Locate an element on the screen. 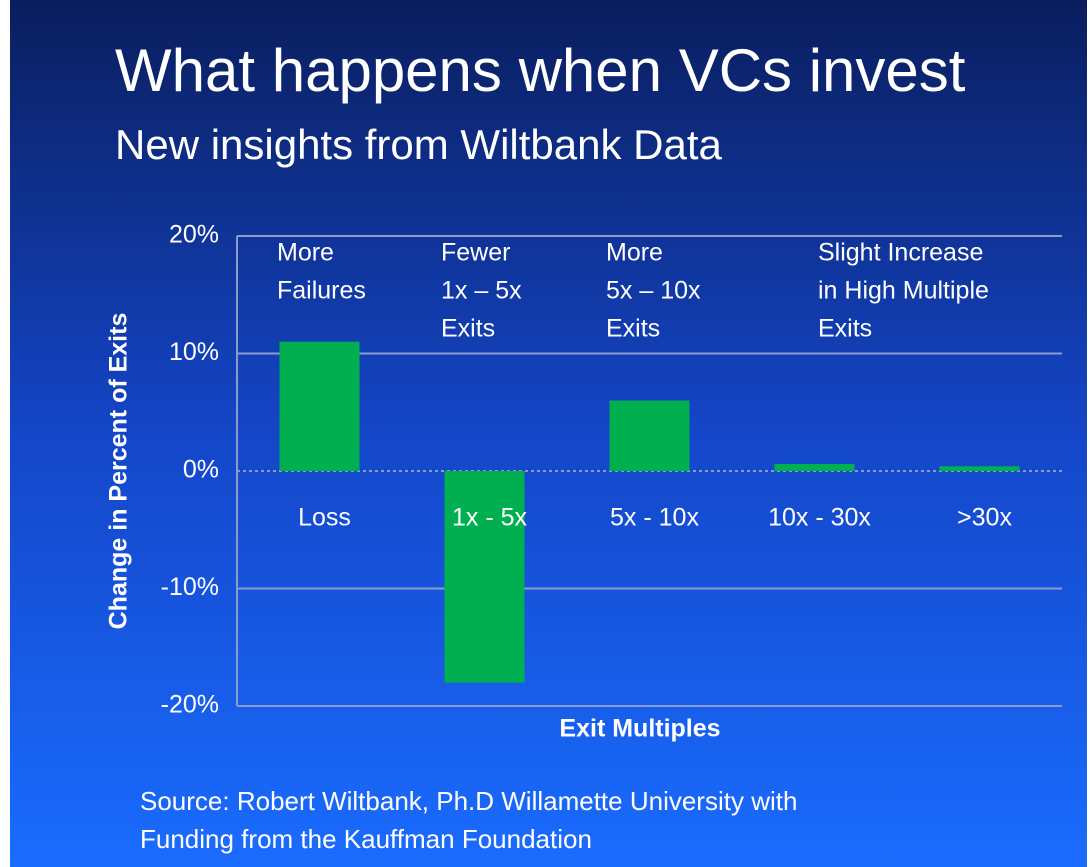  annotation: Fewer is located at coordinates (475, 253).